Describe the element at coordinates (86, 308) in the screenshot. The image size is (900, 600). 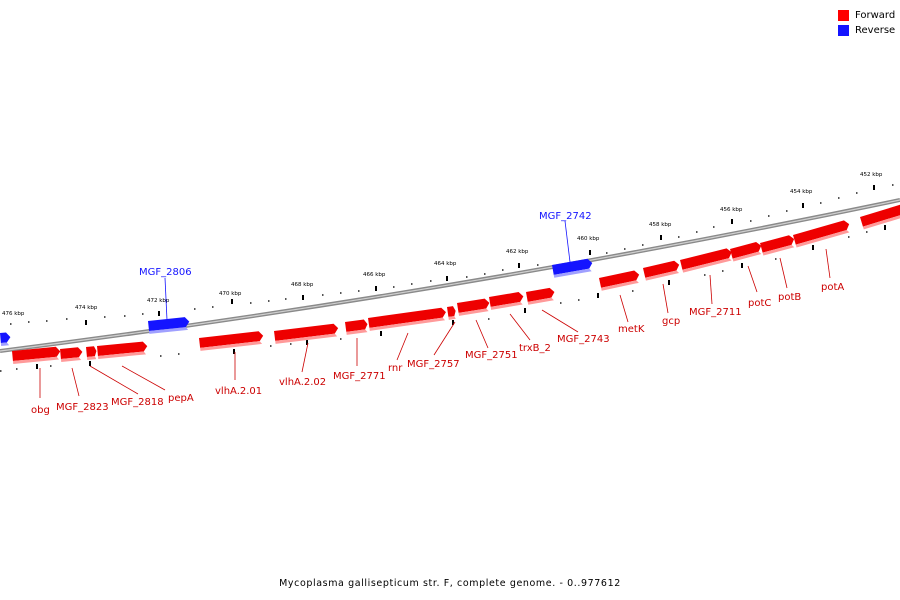
I see `scale-label: 474 kbp` at that location.